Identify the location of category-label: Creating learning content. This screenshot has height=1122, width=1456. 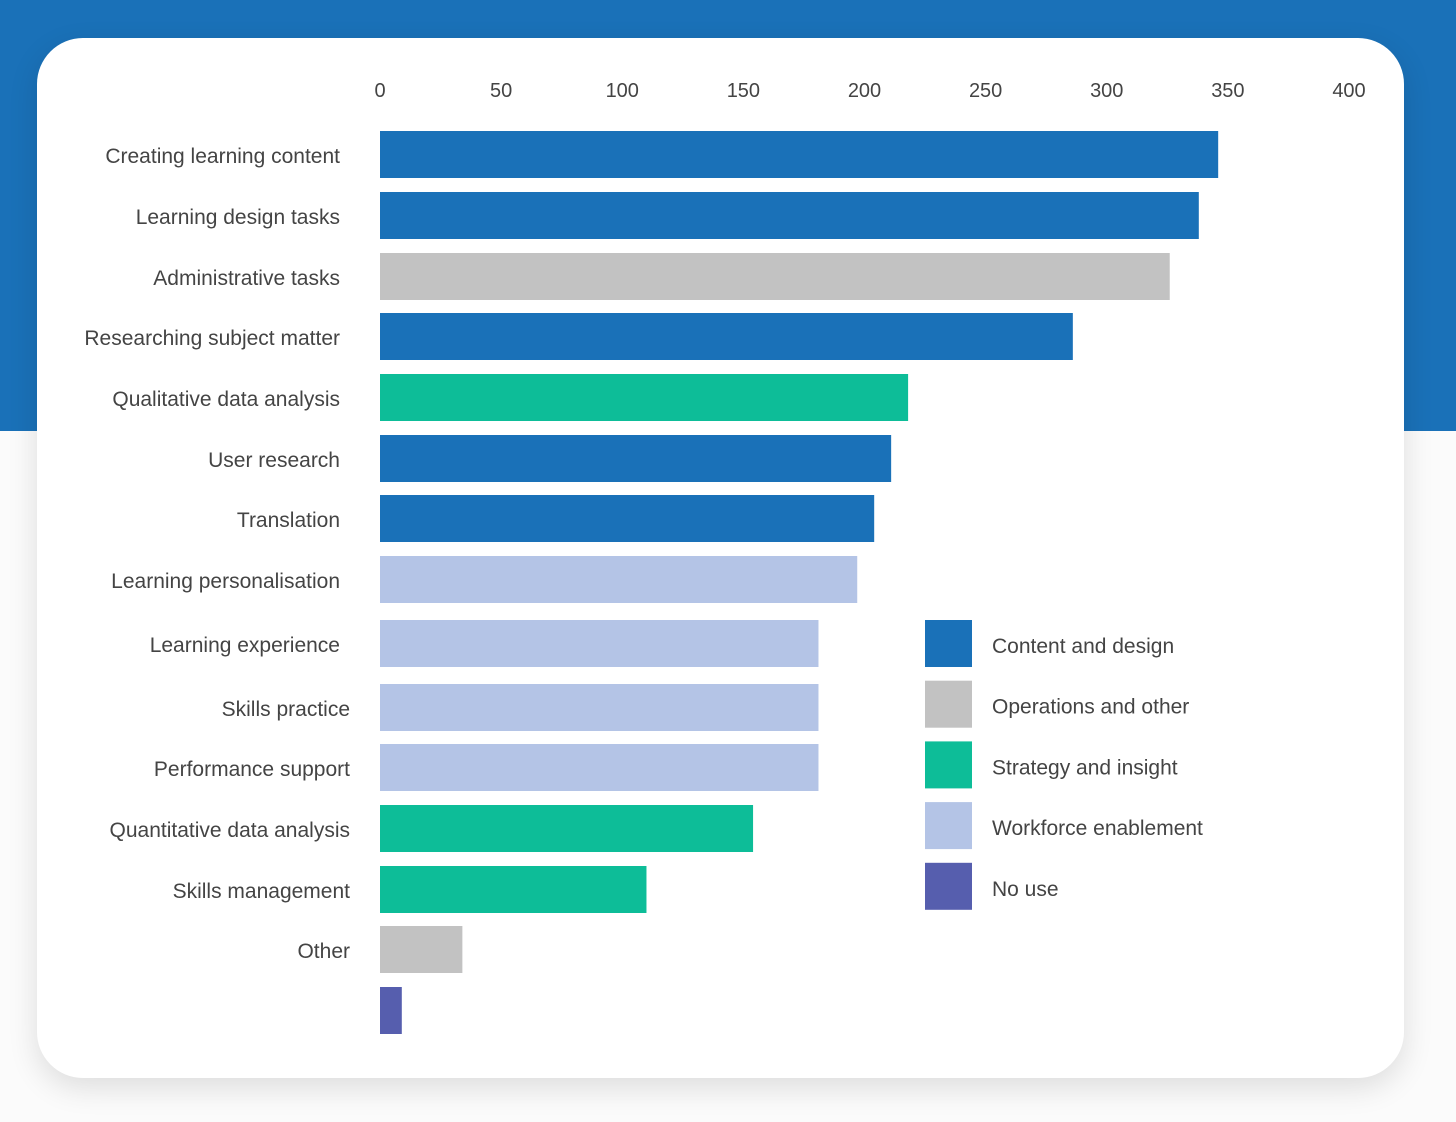
(222, 156).